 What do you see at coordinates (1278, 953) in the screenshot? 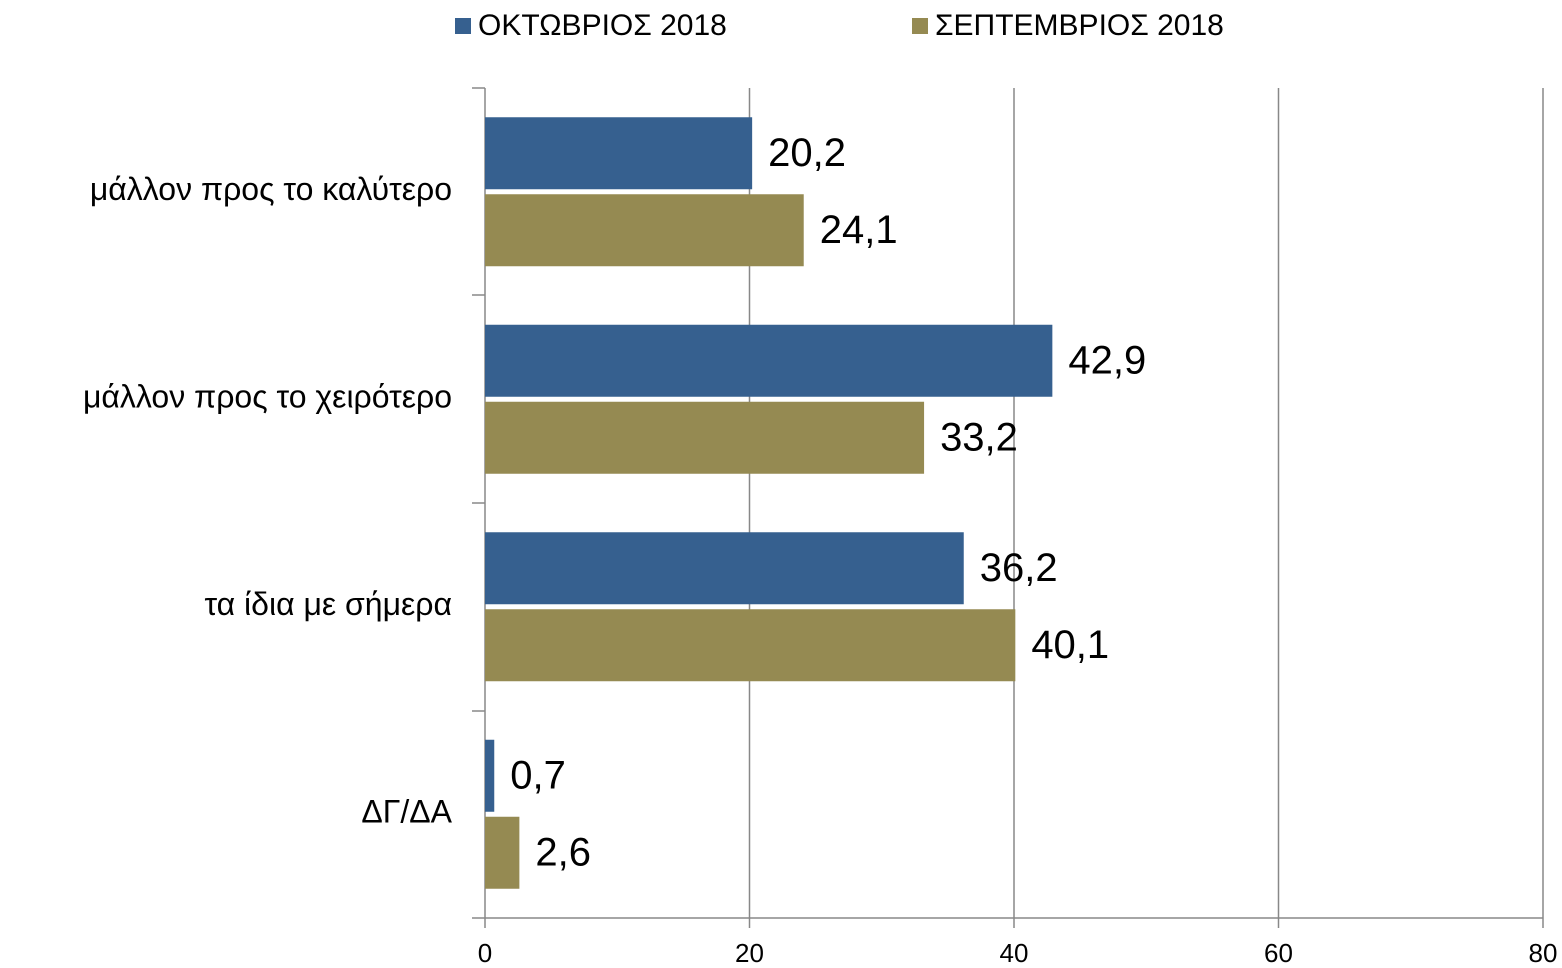
I see `x-tick-label: 60` at bounding box center [1278, 953].